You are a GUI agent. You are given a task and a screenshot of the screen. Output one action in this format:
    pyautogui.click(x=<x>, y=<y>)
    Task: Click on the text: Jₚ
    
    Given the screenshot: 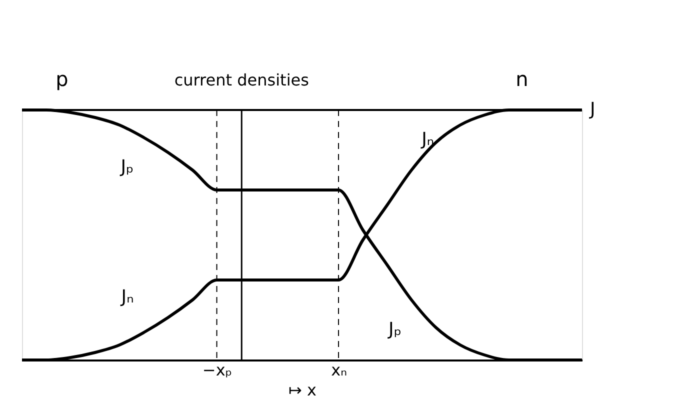 What is the action you would take?
    pyautogui.click(x=127, y=167)
    